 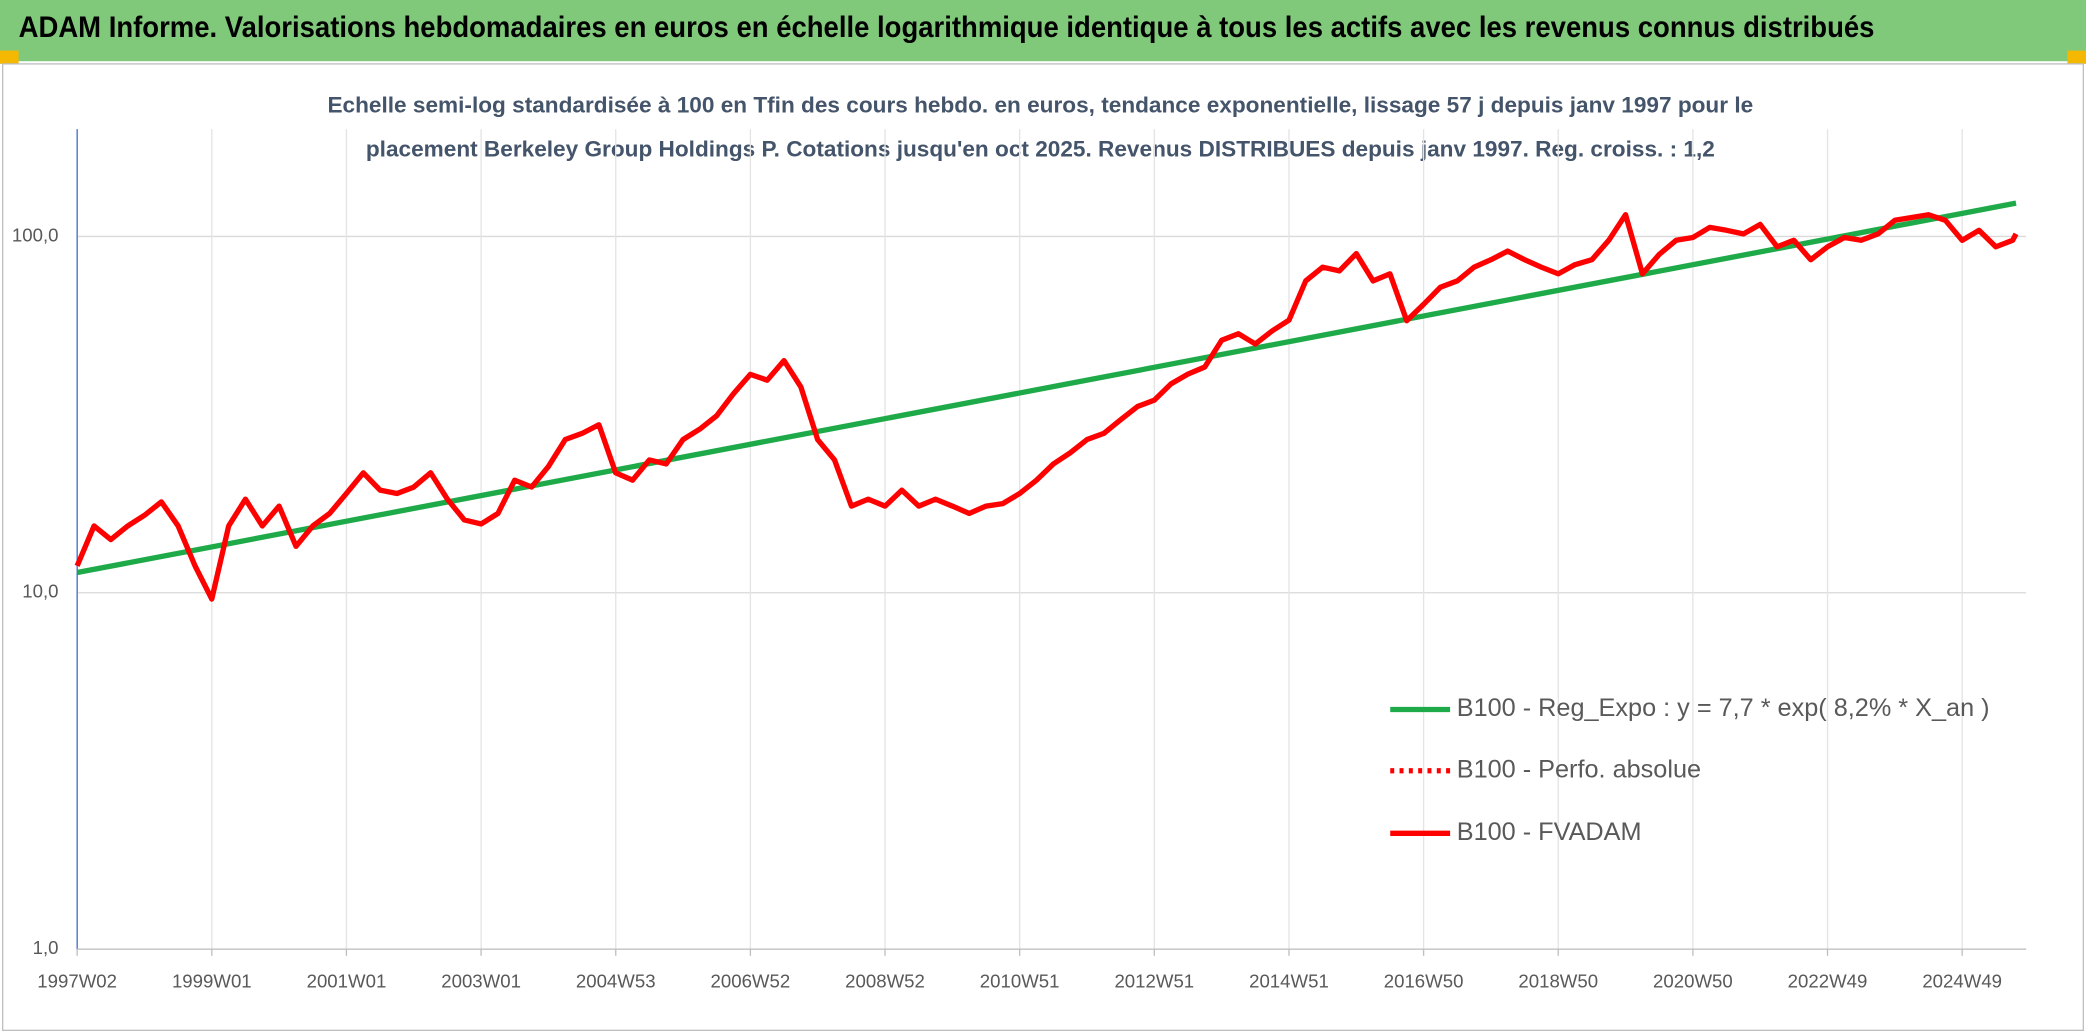 What do you see at coordinates (1693, 980) in the screenshot?
I see `x-tick-label: 2020W50` at bounding box center [1693, 980].